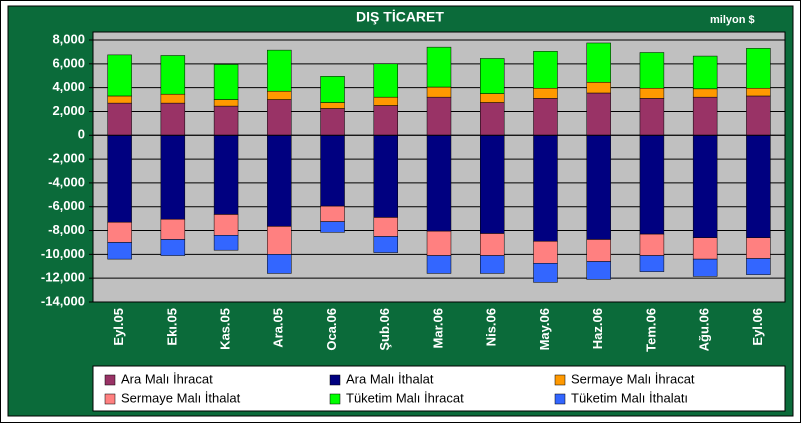  What do you see at coordinates (597, 328) in the screenshot?
I see `x-tick-label: Haz.06` at bounding box center [597, 328].